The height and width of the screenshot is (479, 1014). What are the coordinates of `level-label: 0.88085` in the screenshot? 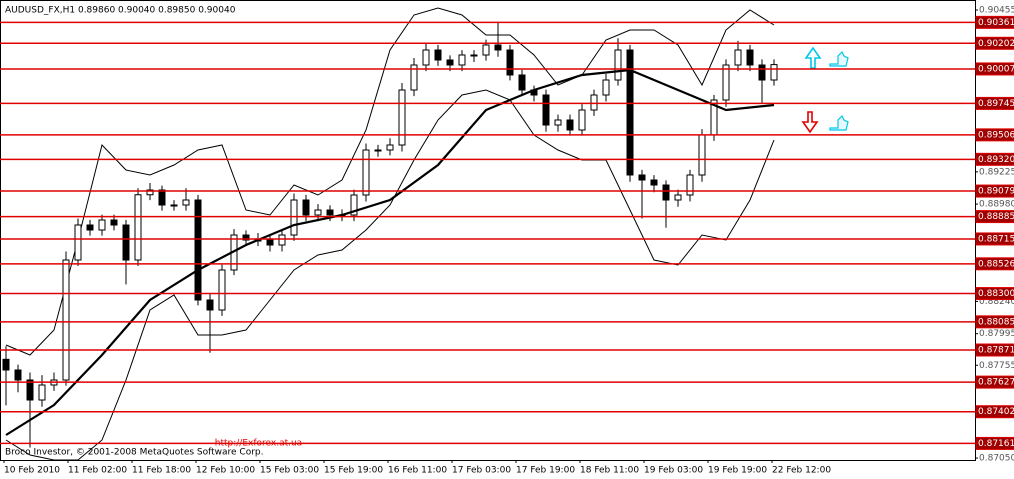 It's located at (996, 322).